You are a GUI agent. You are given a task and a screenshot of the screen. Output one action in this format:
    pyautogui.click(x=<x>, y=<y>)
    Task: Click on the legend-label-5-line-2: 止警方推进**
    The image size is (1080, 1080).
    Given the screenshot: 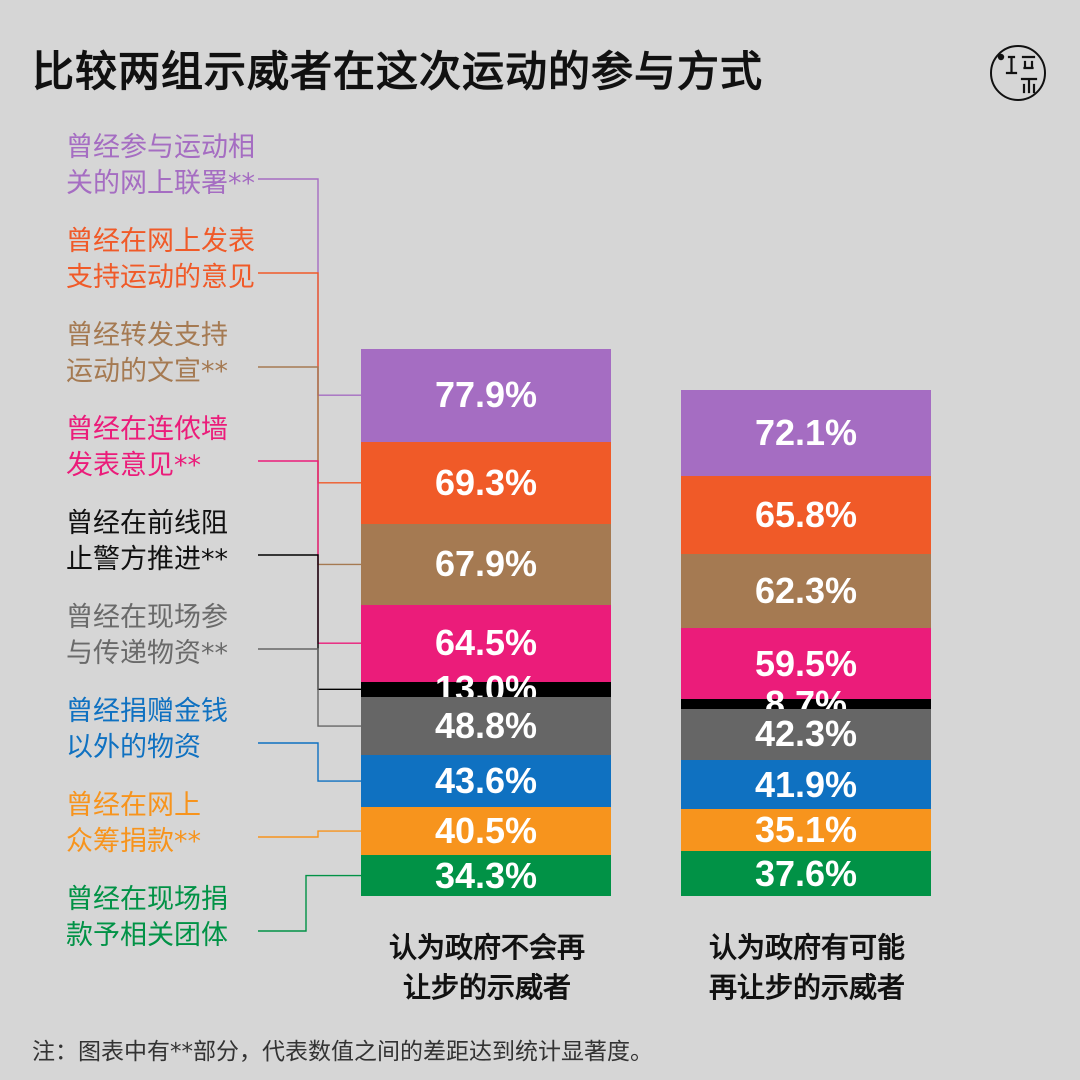 What is the action you would take?
    pyautogui.click(x=147, y=559)
    